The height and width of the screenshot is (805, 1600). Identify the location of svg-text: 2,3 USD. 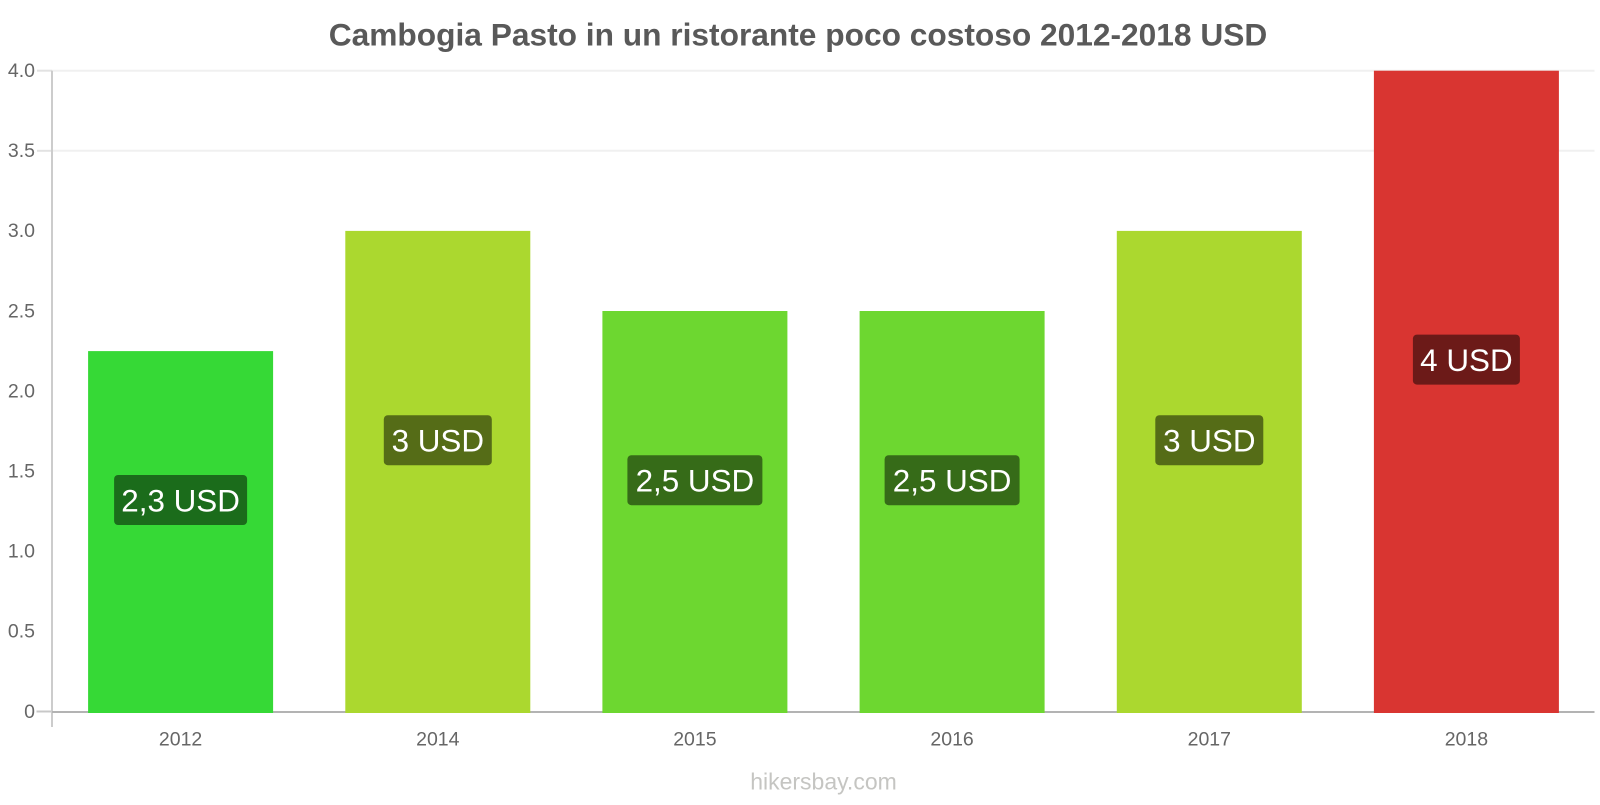
(180, 501).